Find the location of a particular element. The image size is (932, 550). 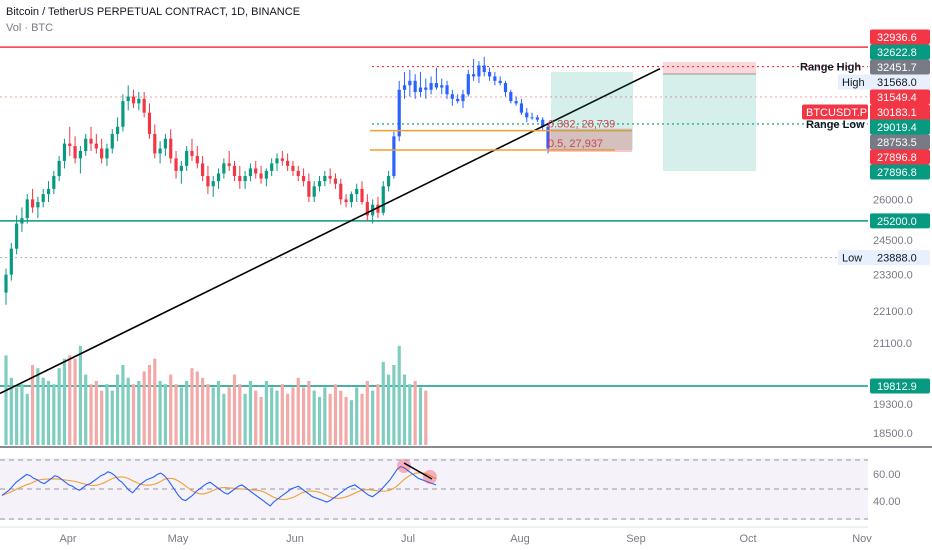

symbol-tag-box is located at coordinates (835, 112).